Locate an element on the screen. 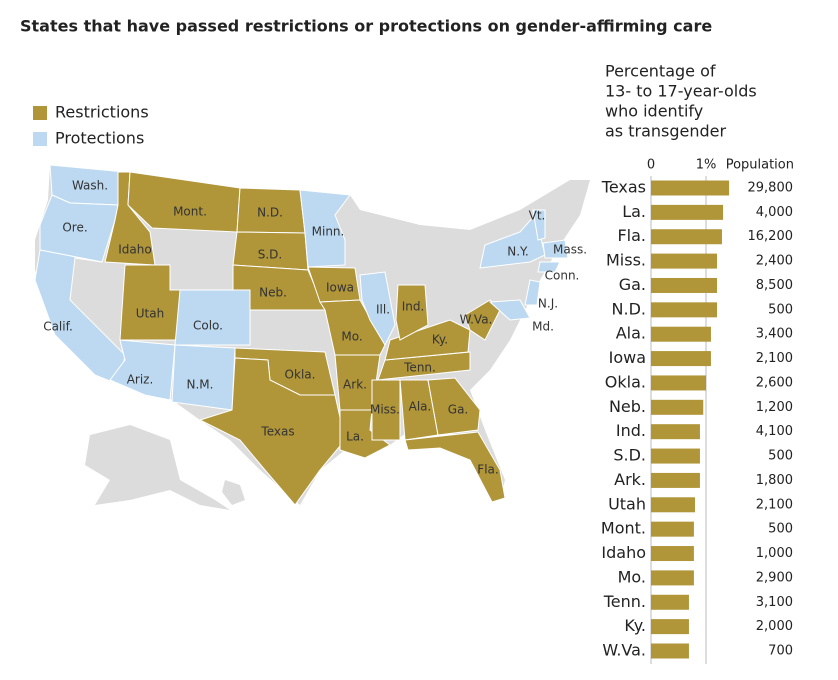 Image resolution: width=838 pixels, height=680 pixels. population-label: 1,200 is located at coordinates (774, 407).